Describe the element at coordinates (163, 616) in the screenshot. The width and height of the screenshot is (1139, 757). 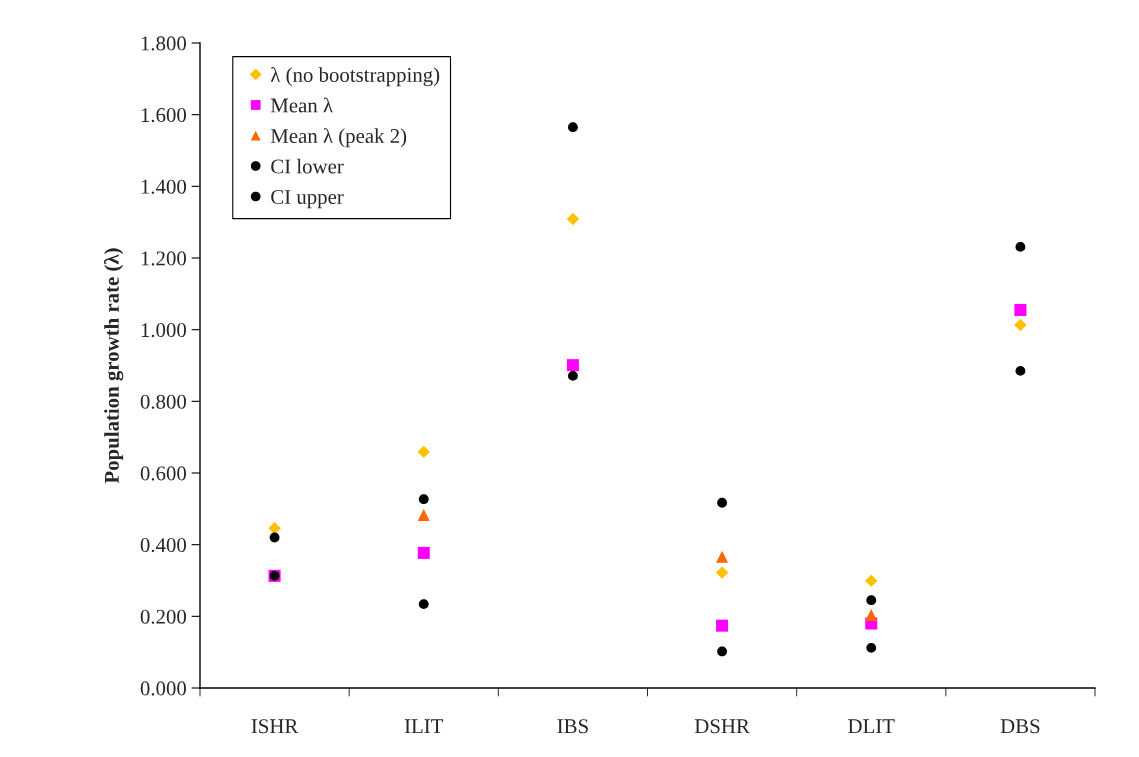
I see `y-tick-label: 0.200` at that location.